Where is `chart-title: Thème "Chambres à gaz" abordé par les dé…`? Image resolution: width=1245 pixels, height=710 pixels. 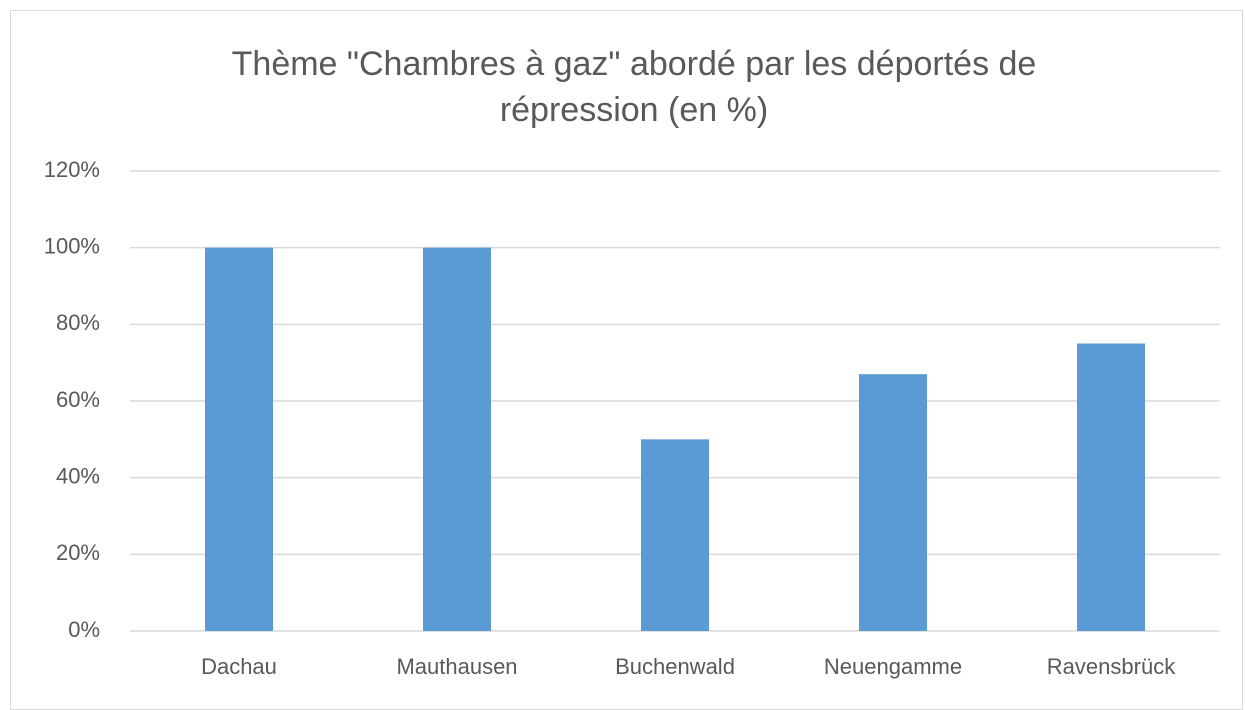
chart-title: Thème "Chambres à gaz" abordé par les dé… is located at coordinates (634, 87).